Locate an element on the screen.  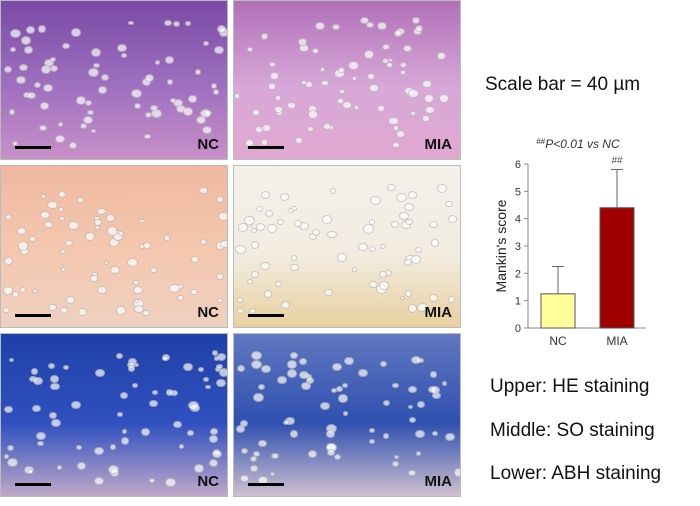
y-tick-label: 4 is located at coordinates (518, 220).